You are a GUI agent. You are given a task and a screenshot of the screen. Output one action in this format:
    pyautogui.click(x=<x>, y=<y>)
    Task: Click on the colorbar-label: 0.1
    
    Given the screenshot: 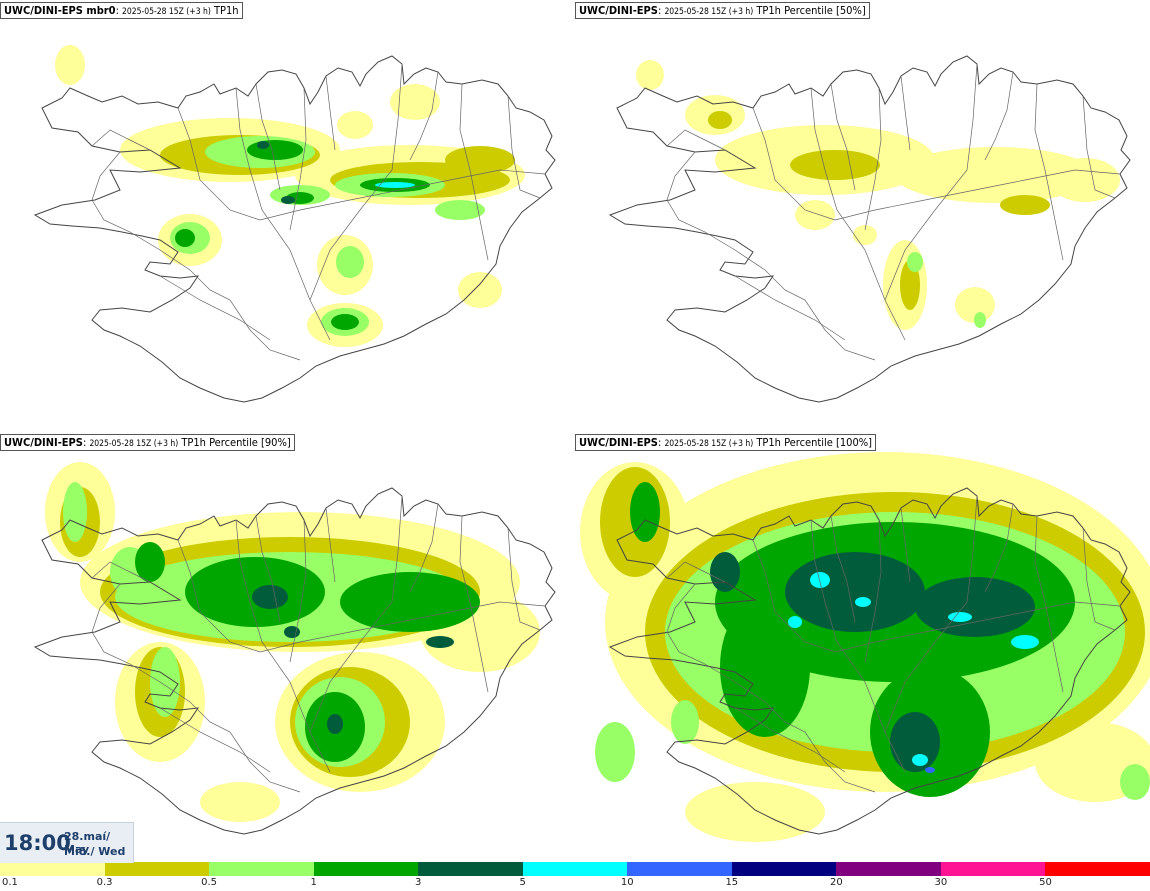 What is the action you would take?
    pyautogui.click(x=10, y=882)
    